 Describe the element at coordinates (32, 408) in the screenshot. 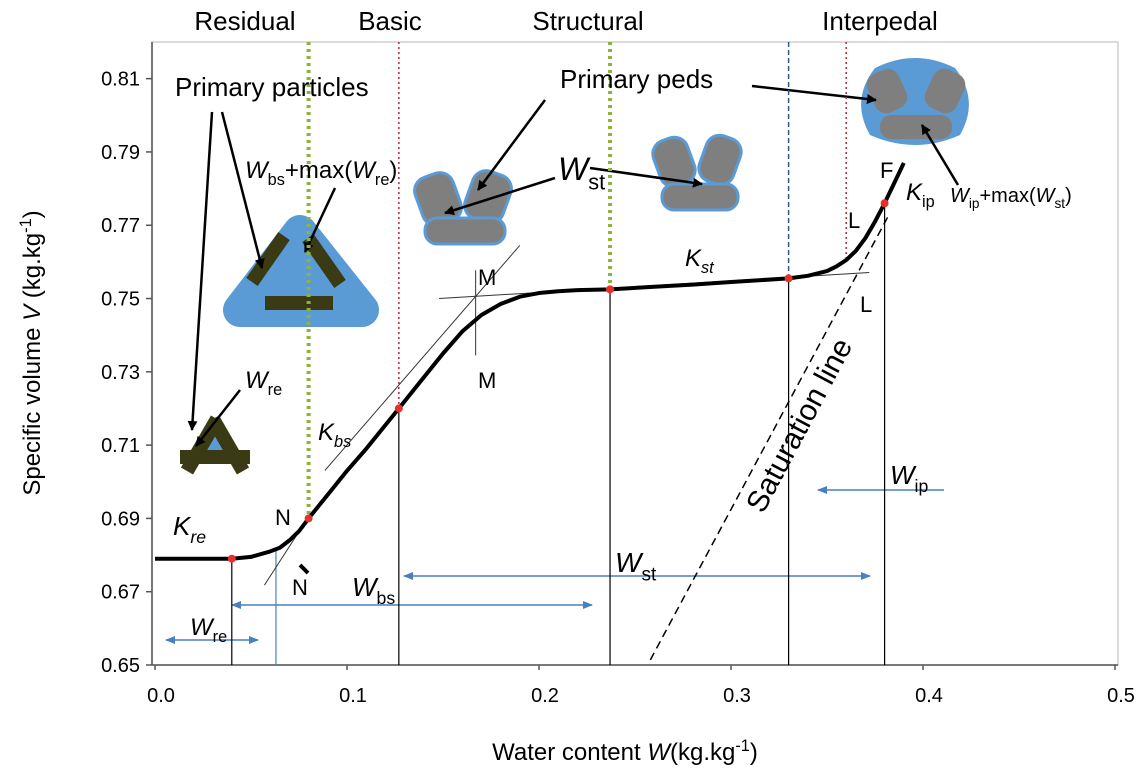

I see `y-axis-label-part: Specific volume` at that location.